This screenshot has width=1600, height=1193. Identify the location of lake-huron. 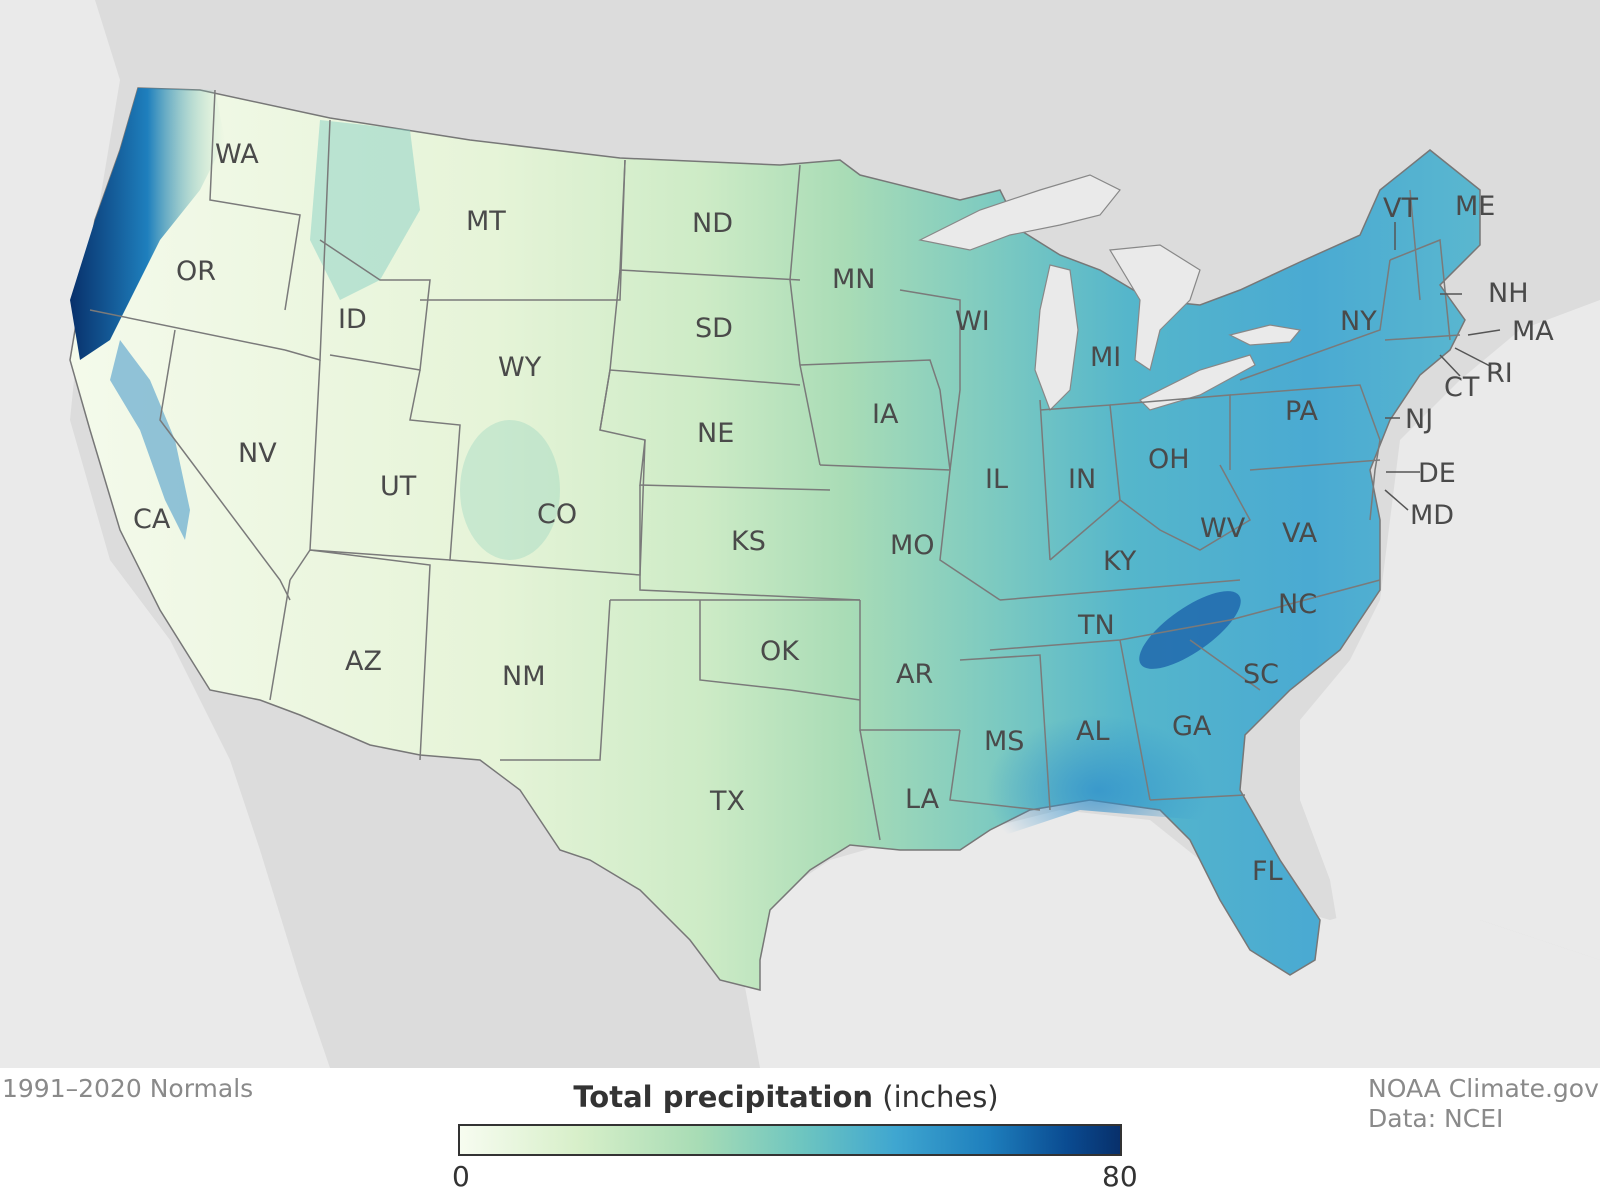
(1154, 307).